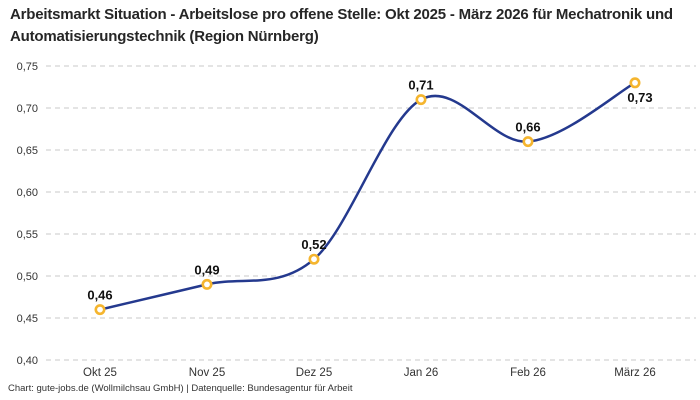 Image resolution: width=700 pixels, height=400 pixels. What do you see at coordinates (100, 373) in the screenshot?
I see `x-tick-label: Okt 25` at bounding box center [100, 373].